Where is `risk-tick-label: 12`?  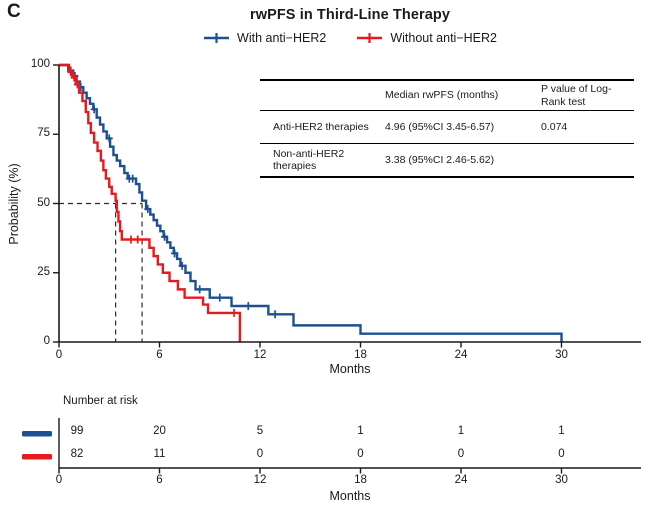 risk-tick-label: 12 is located at coordinates (260, 480).